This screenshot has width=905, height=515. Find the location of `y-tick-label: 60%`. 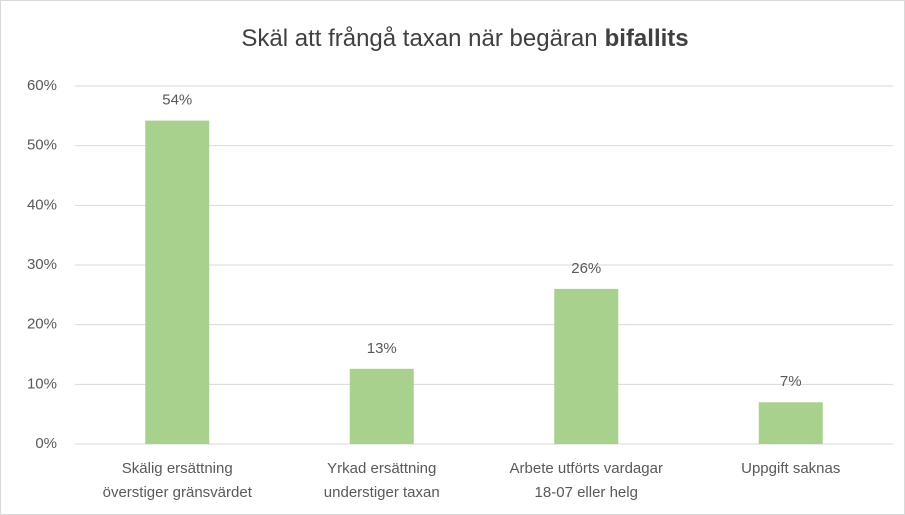

y-tick-label: 60% is located at coordinates (42, 85).